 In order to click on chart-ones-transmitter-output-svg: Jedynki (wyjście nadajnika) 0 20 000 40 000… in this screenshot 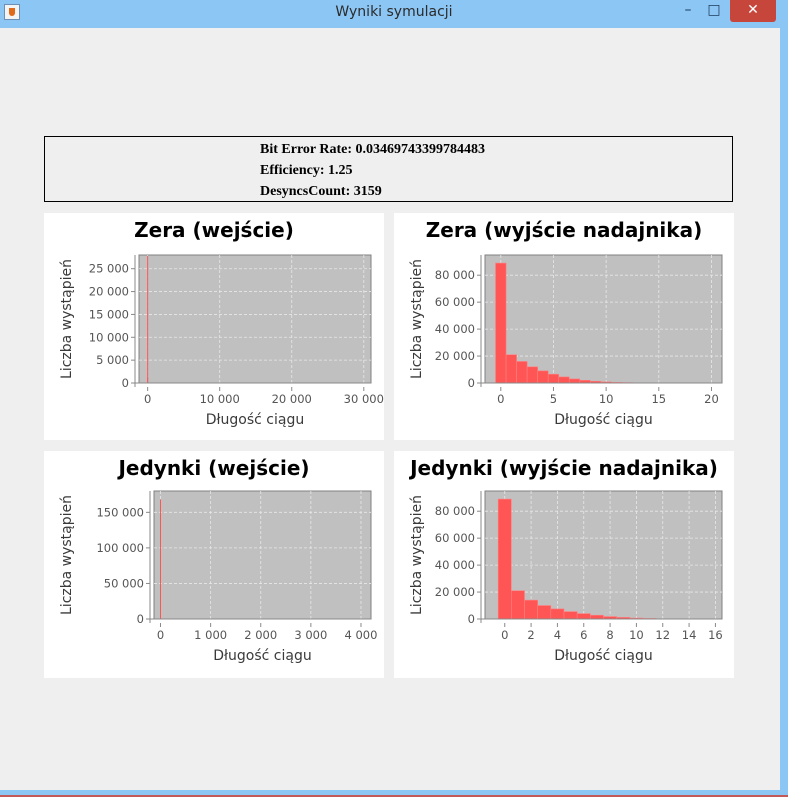, I will do `click(565, 560)`.